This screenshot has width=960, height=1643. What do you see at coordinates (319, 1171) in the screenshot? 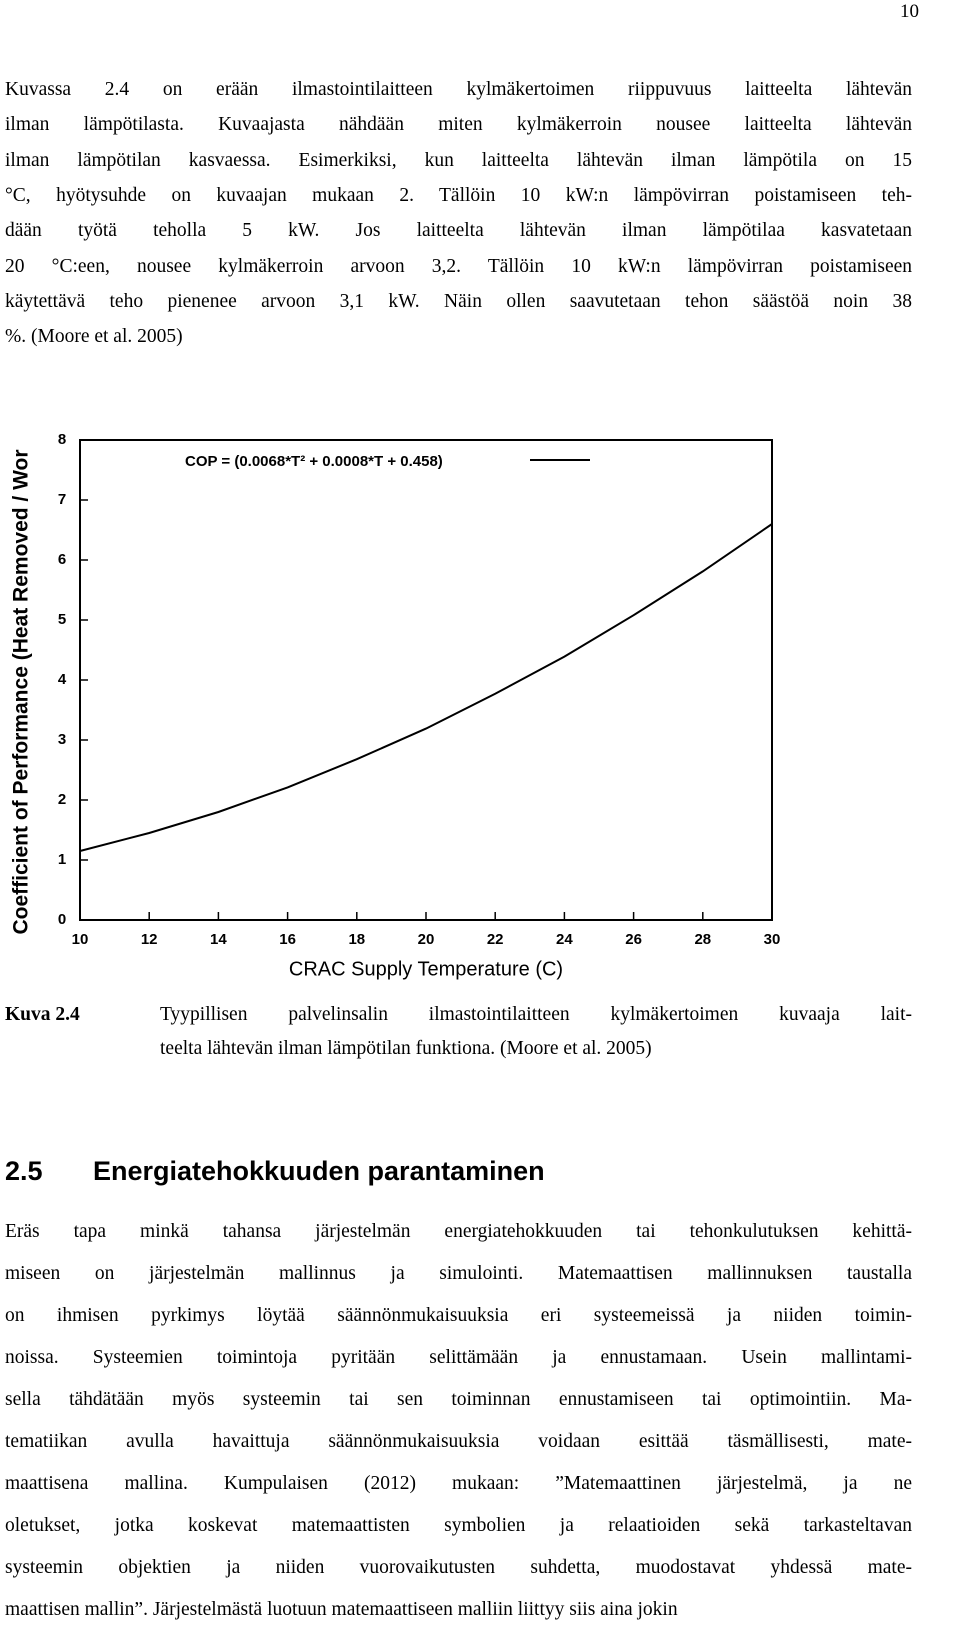
I see `section-title: Energiatehokkuuden parantaminen` at bounding box center [319, 1171].